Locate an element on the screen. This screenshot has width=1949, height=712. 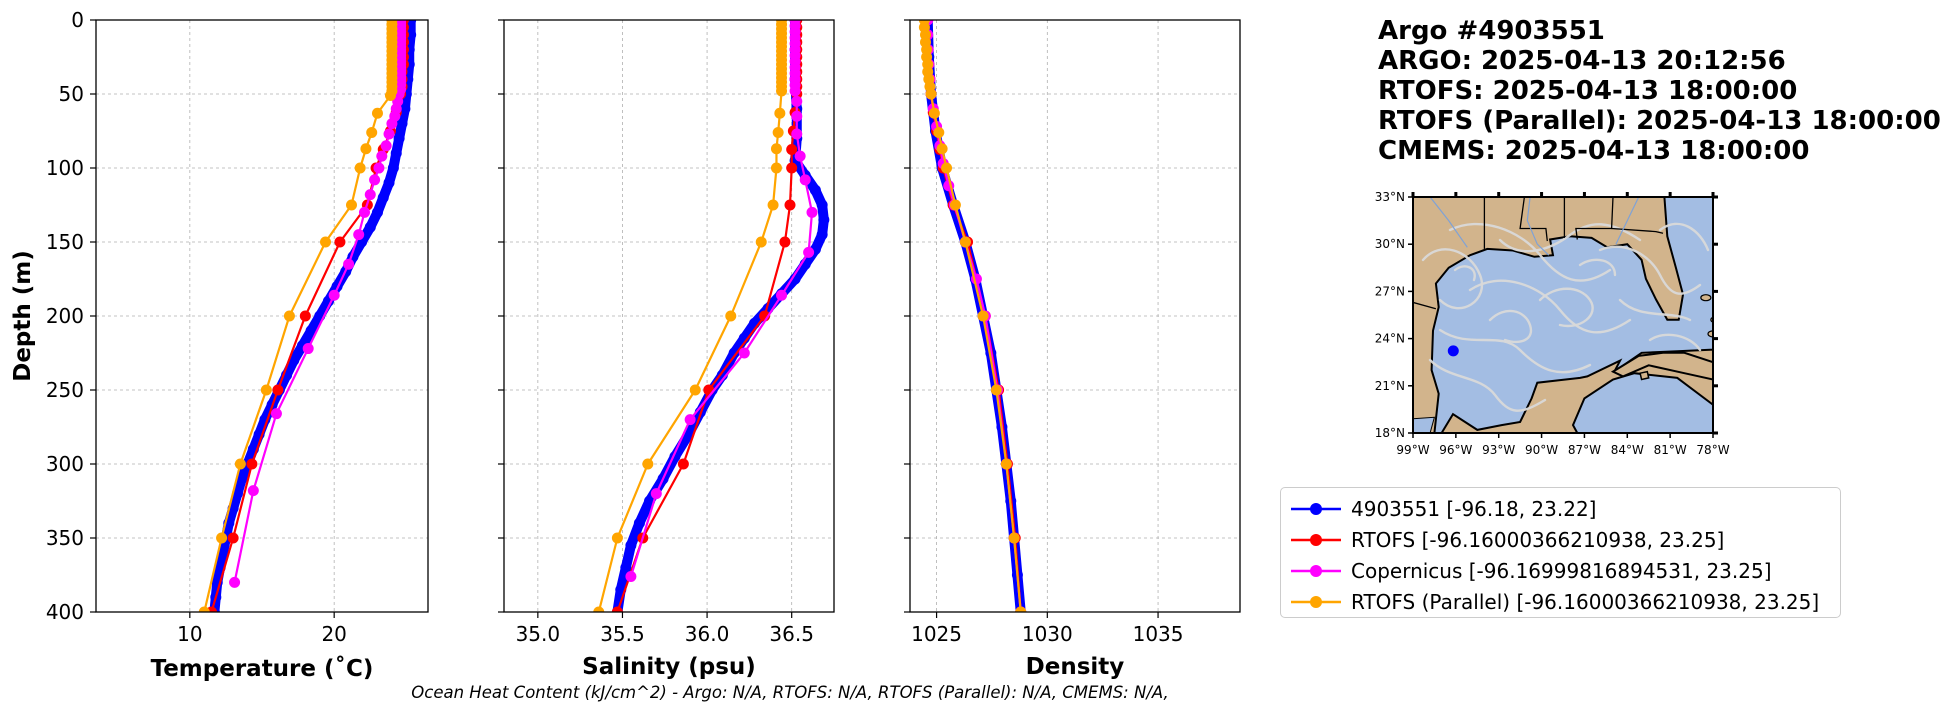
x-tick-label: 10 is located at coordinates (189, 634).